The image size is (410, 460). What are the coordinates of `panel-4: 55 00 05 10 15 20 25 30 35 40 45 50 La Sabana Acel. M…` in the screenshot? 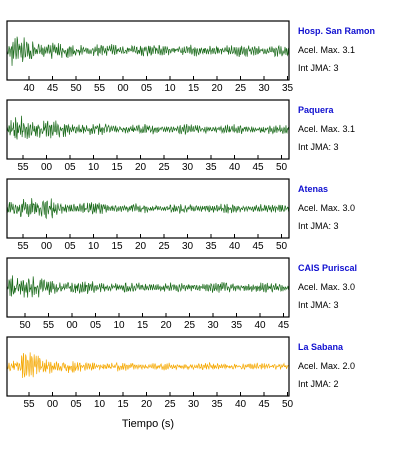 It's located at (180, 373).